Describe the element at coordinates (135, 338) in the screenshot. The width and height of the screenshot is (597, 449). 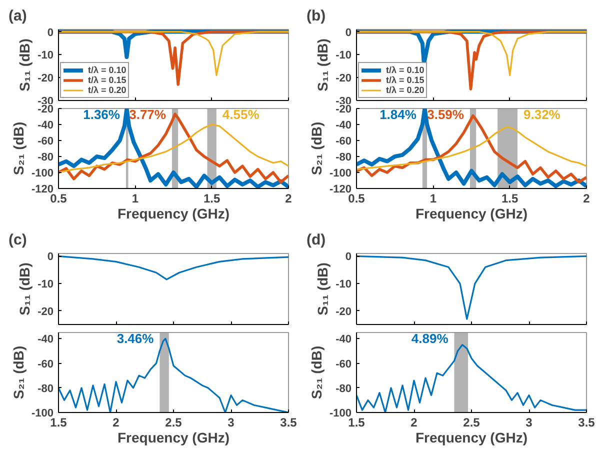
I see `annotation: 3.46%` at that location.